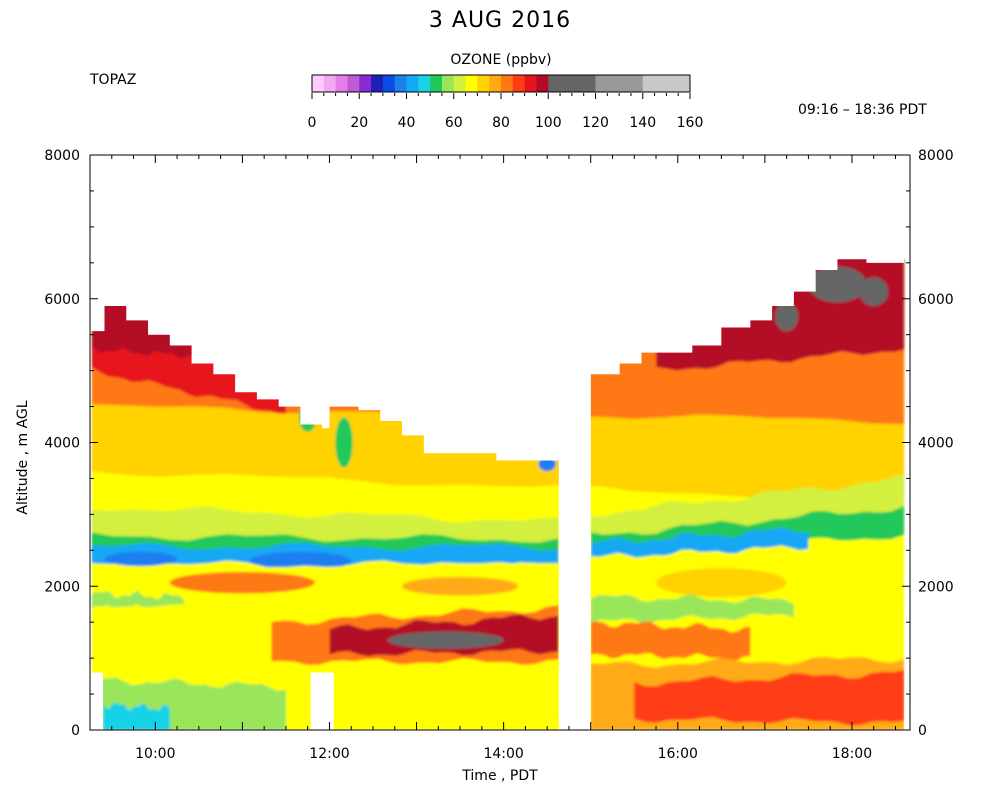 The height and width of the screenshot is (800, 1000). Describe the element at coordinates (595, 123) in the screenshot. I see `colorbar-tick-label: 120` at that location.